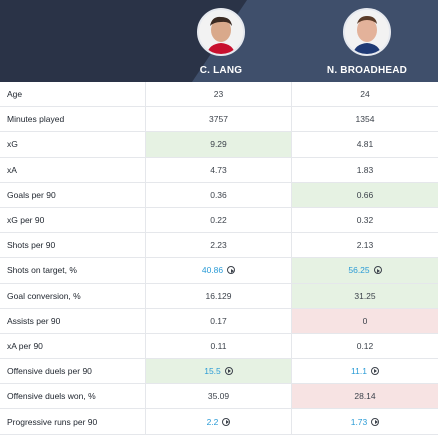 This screenshot has width=438, height=438. I want to click on stat-value-player1: 0.22, so click(219, 220).